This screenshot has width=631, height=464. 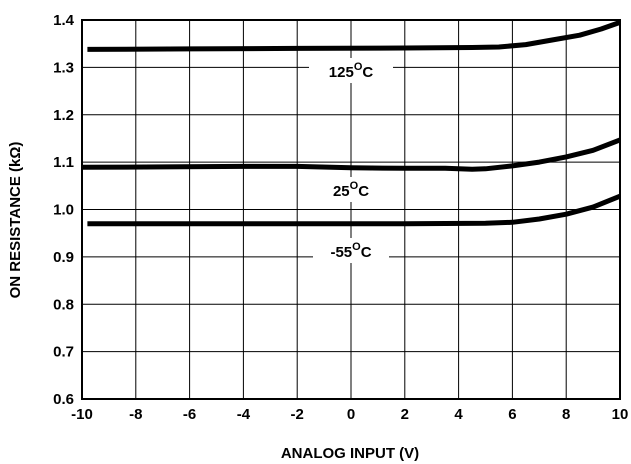 What do you see at coordinates (512, 414) in the screenshot?
I see `x-tick-label: 6` at bounding box center [512, 414].